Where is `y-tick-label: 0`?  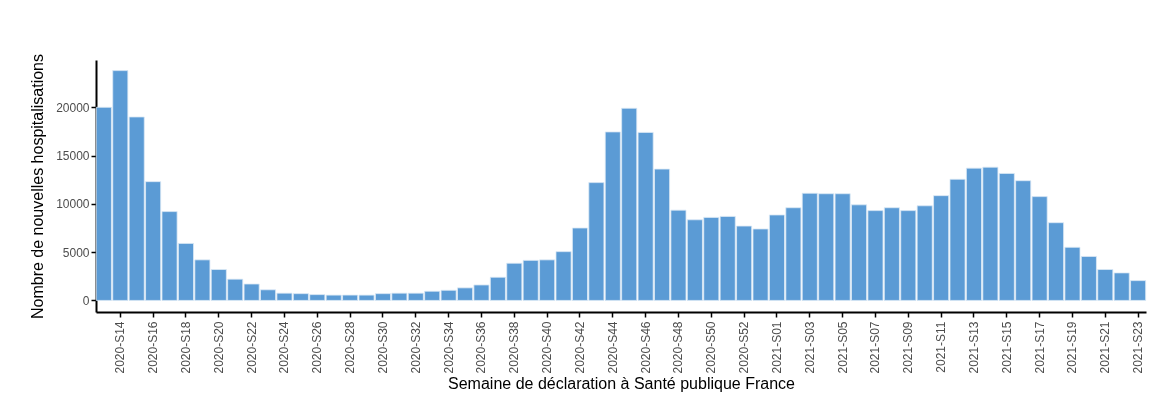
y-tick-label: 0 is located at coordinates (86, 300).